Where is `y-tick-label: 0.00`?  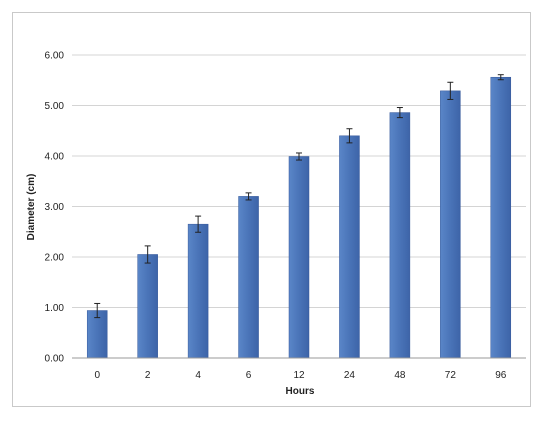
y-tick-label: 0.00 is located at coordinates (55, 359).